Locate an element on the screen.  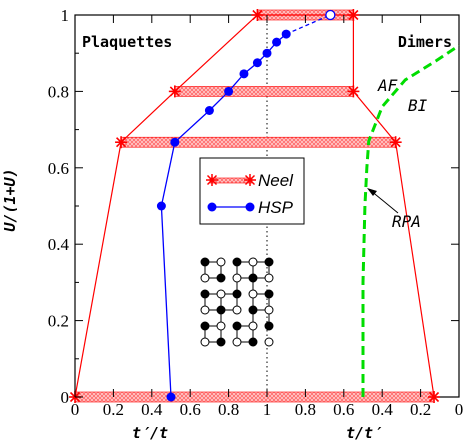
legend: Neel HSP is located at coordinates (252, 191).